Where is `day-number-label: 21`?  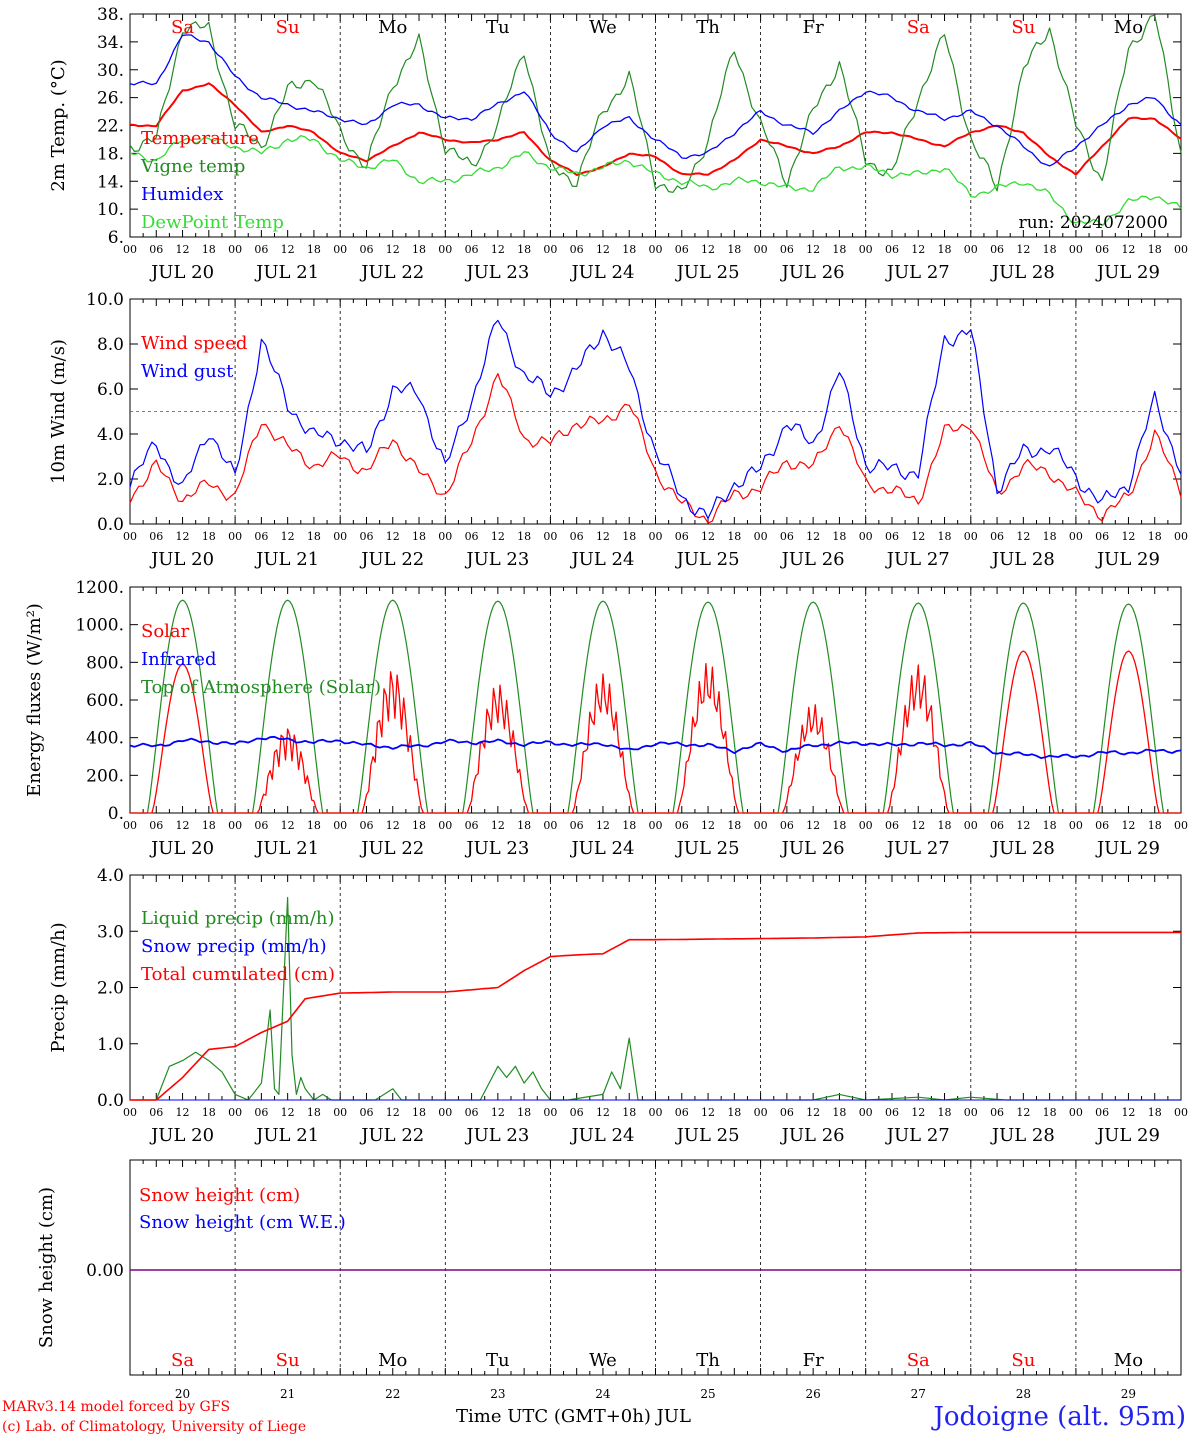 day-number-label: 21 is located at coordinates (287, 1394).